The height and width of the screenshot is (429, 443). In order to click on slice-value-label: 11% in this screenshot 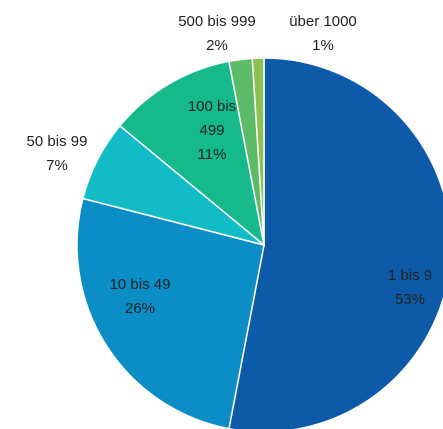, I will do `click(212, 154)`.